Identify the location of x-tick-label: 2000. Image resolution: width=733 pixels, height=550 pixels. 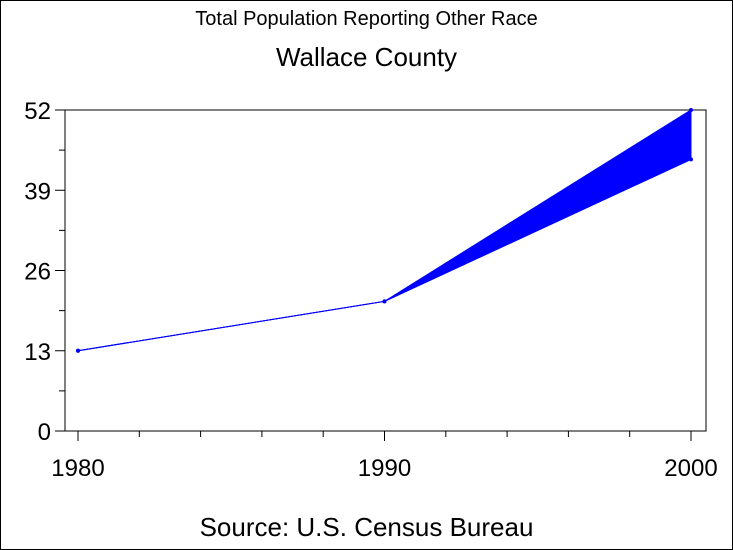
(690, 468).